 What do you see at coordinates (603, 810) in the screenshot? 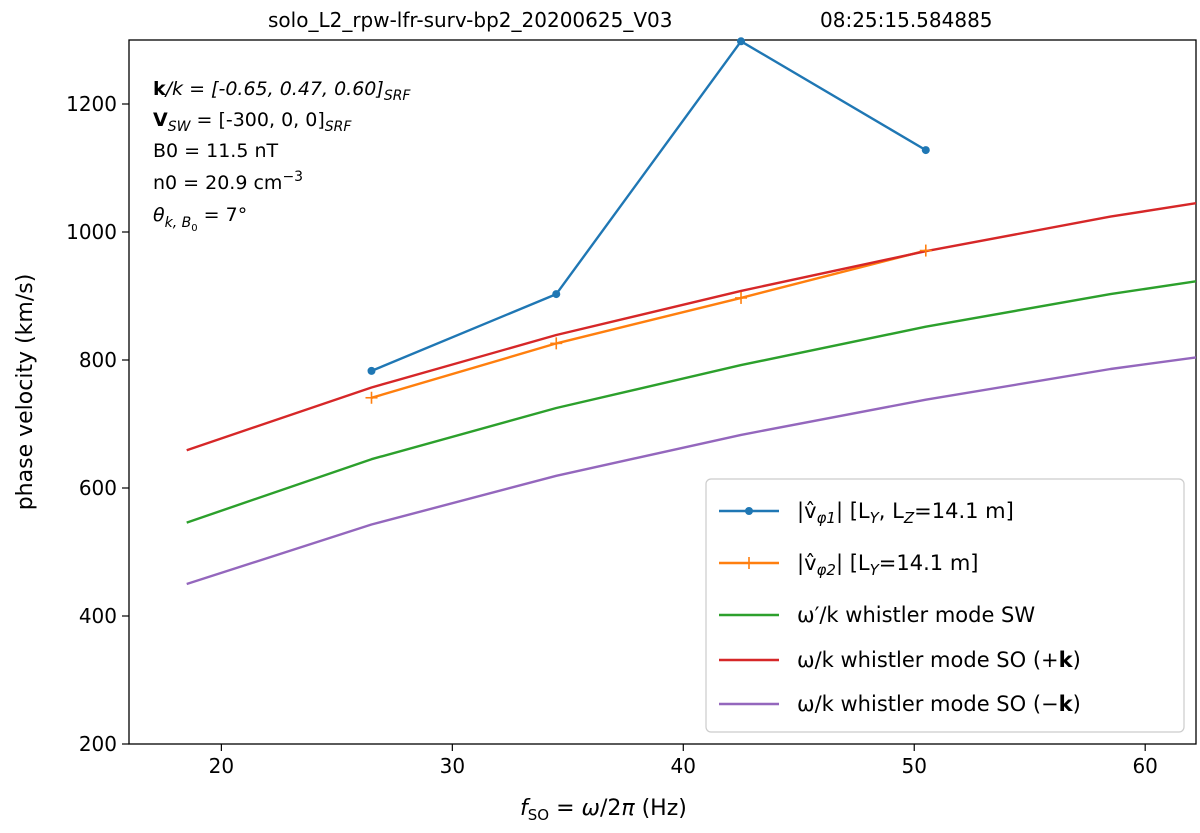
I see `x-axis-label: fSO = ω/2π (Hz)` at bounding box center [603, 810].